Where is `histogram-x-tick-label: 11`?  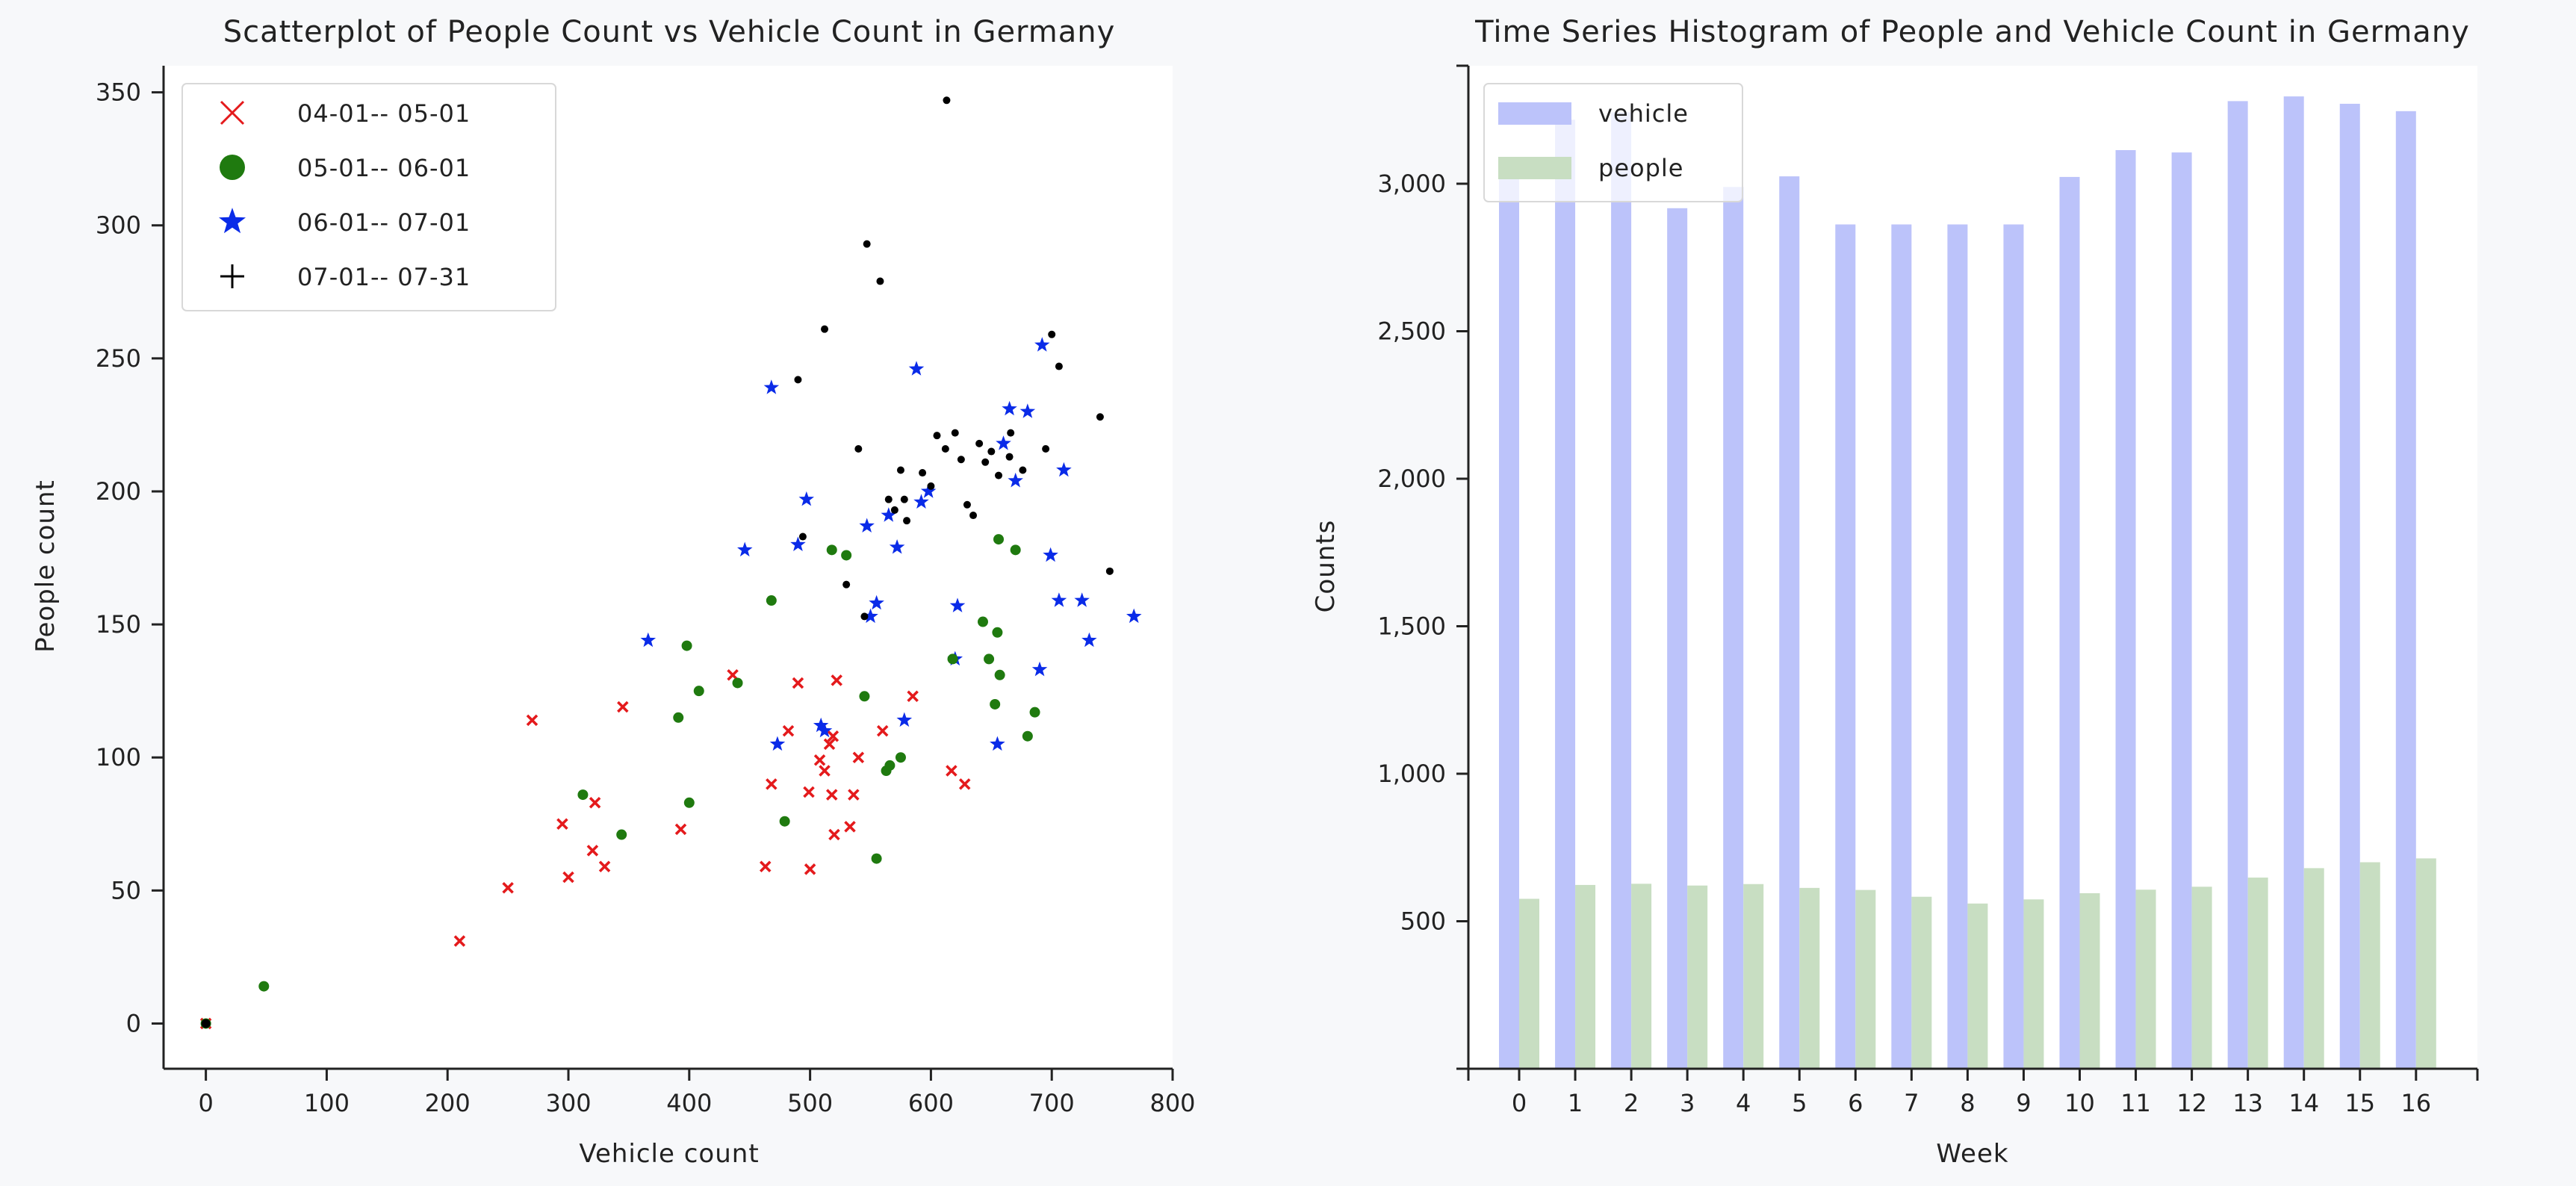
histogram-x-tick-label: 11 is located at coordinates (2135, 1103).